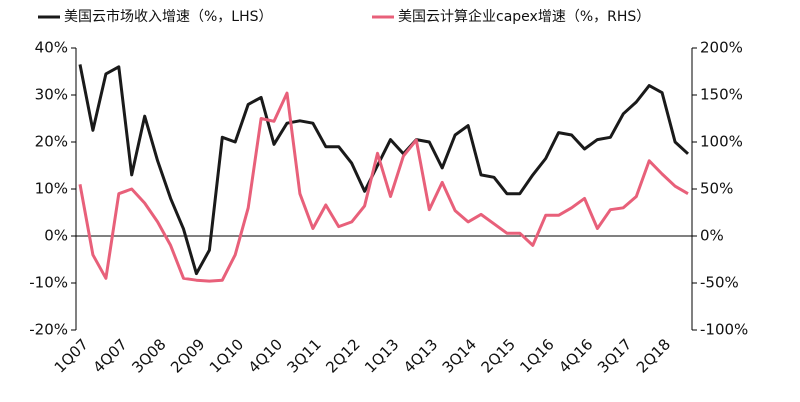 This screenshot has width=800, height=402. What do you see at coordinates (721, 95) in the screenshot?
I see `y2-tick-label: 150%` at bounding box center [721, 95].